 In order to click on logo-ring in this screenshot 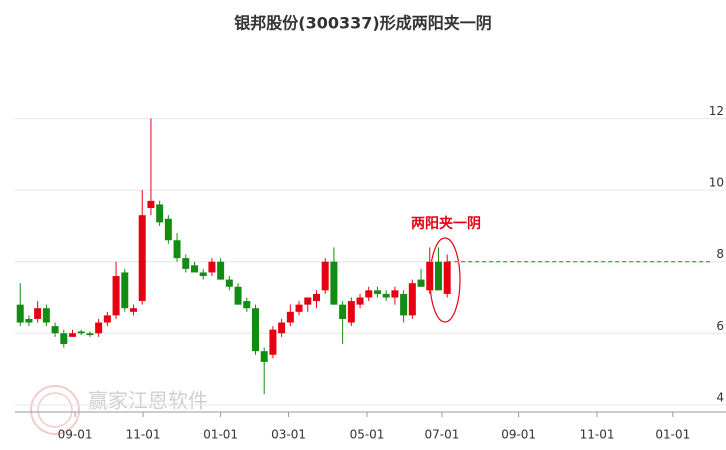, I will do `click(55, 410)`.